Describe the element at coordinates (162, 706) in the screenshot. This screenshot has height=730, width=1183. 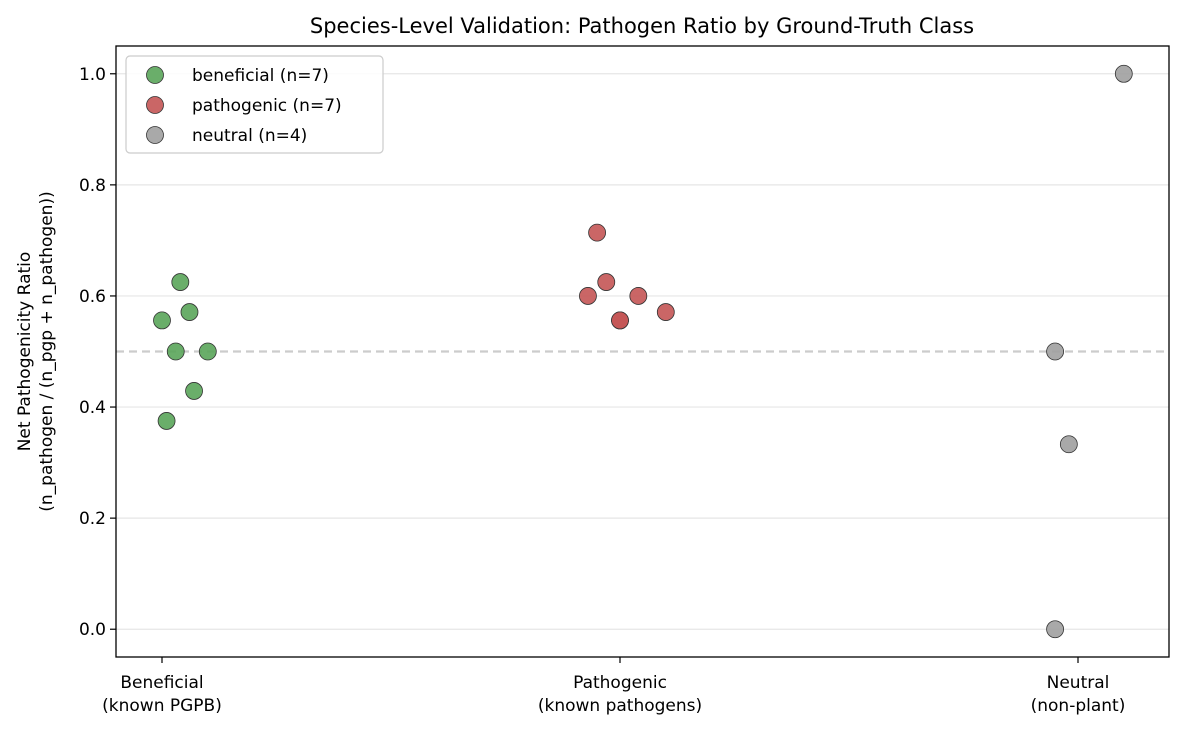
I see `x-tick-label: (known PGPB)` at that location.